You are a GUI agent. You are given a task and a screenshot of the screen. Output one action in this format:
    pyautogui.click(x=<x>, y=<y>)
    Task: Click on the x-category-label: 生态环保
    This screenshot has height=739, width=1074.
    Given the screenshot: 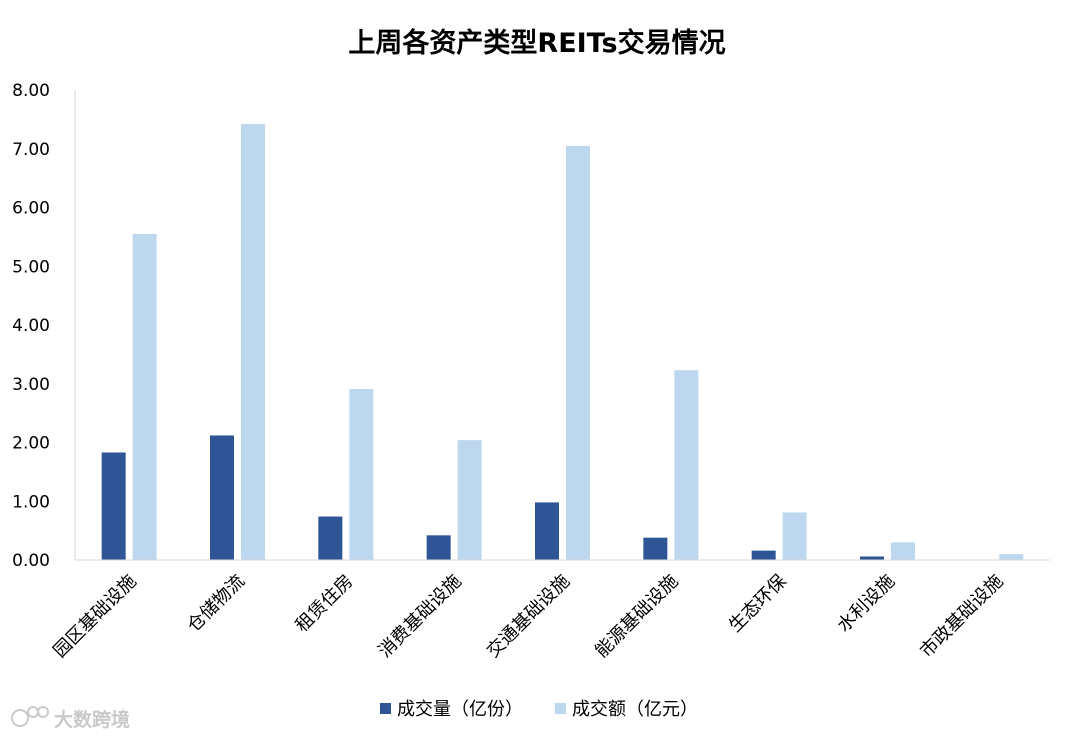 What is the action you would take?
    pyautogui.click(x=758, y=604)
    